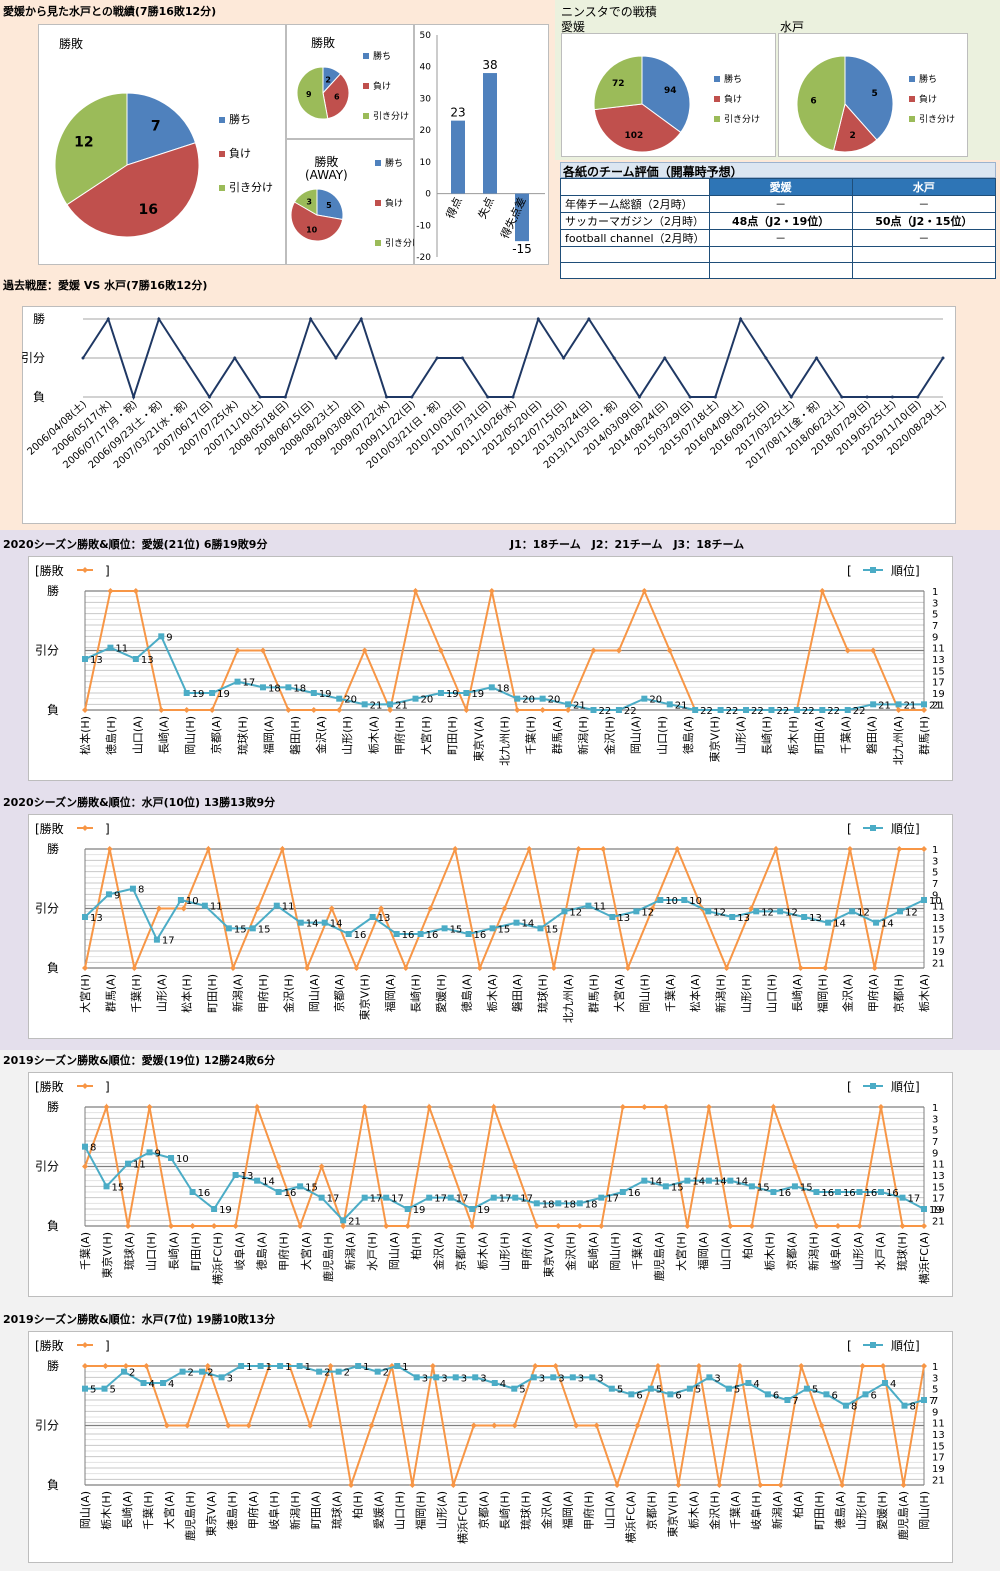 The width and height of the screenshot is (1000, 1571). I want to click on x-tick-label: 磐田(A), so click(517, 993).